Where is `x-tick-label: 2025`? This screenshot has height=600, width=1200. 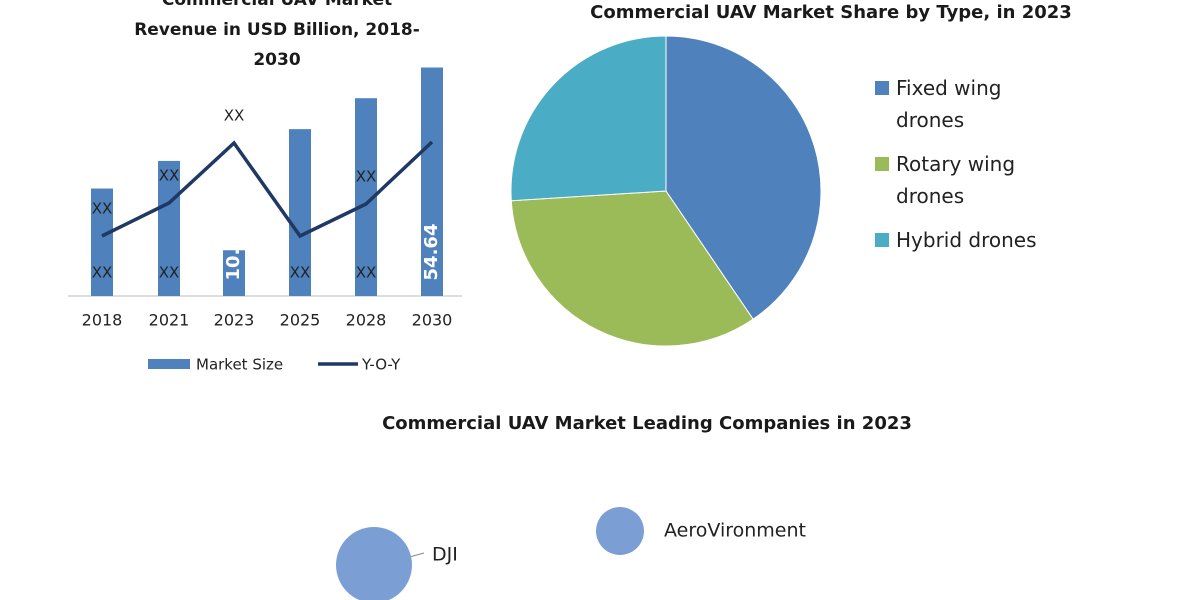
x-tick-label: 2025 is located at coordinates (300, 320).